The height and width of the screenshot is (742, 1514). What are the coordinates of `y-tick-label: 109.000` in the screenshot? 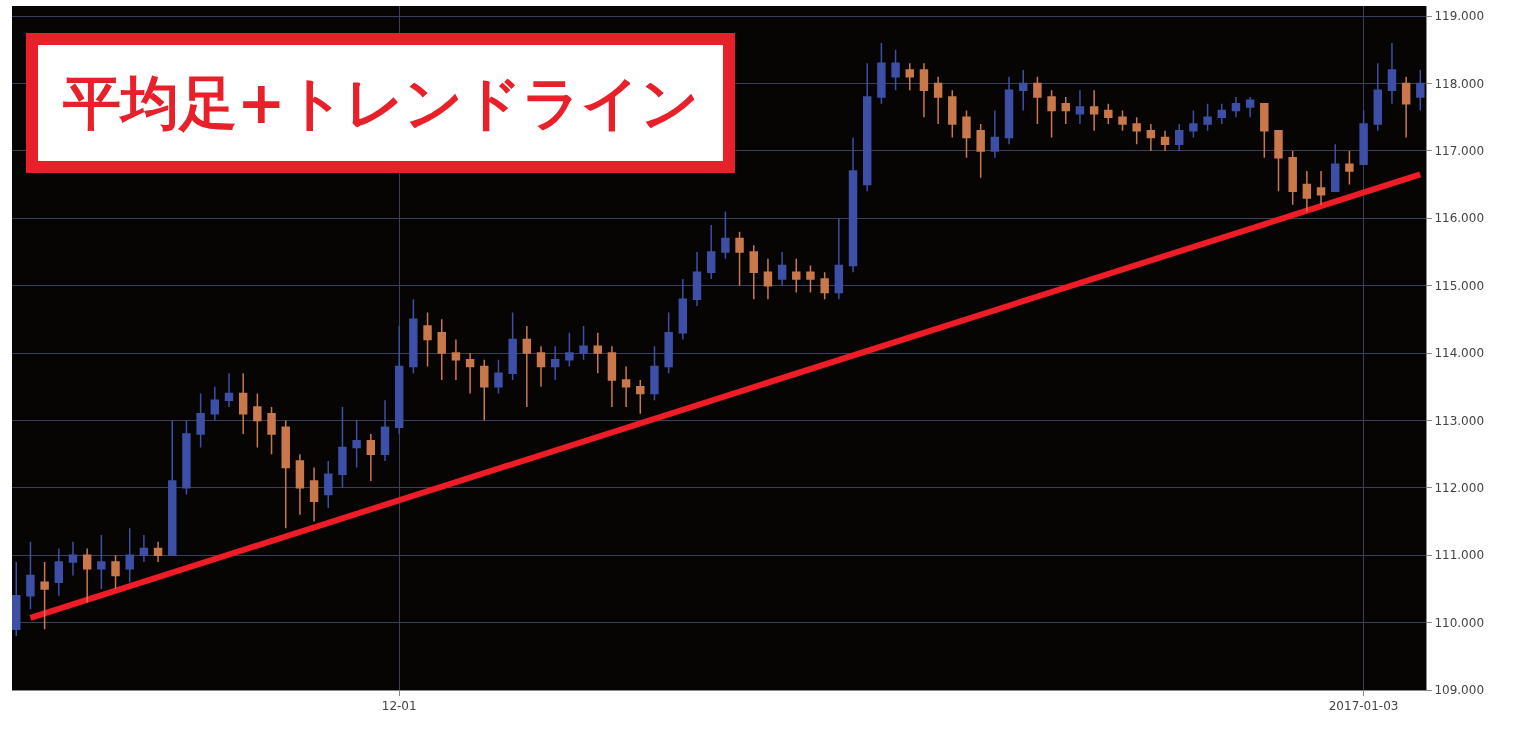 It's located at (1459, 690).